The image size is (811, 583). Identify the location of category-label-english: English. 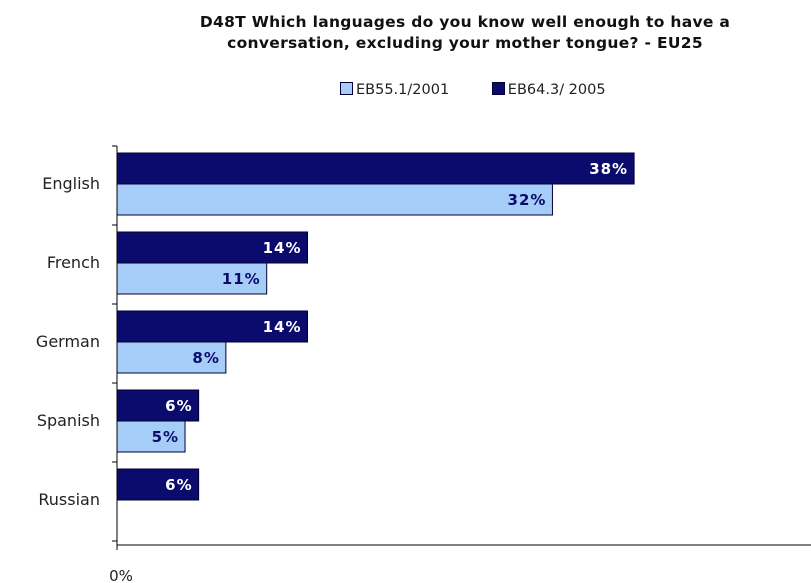
(71, 183).